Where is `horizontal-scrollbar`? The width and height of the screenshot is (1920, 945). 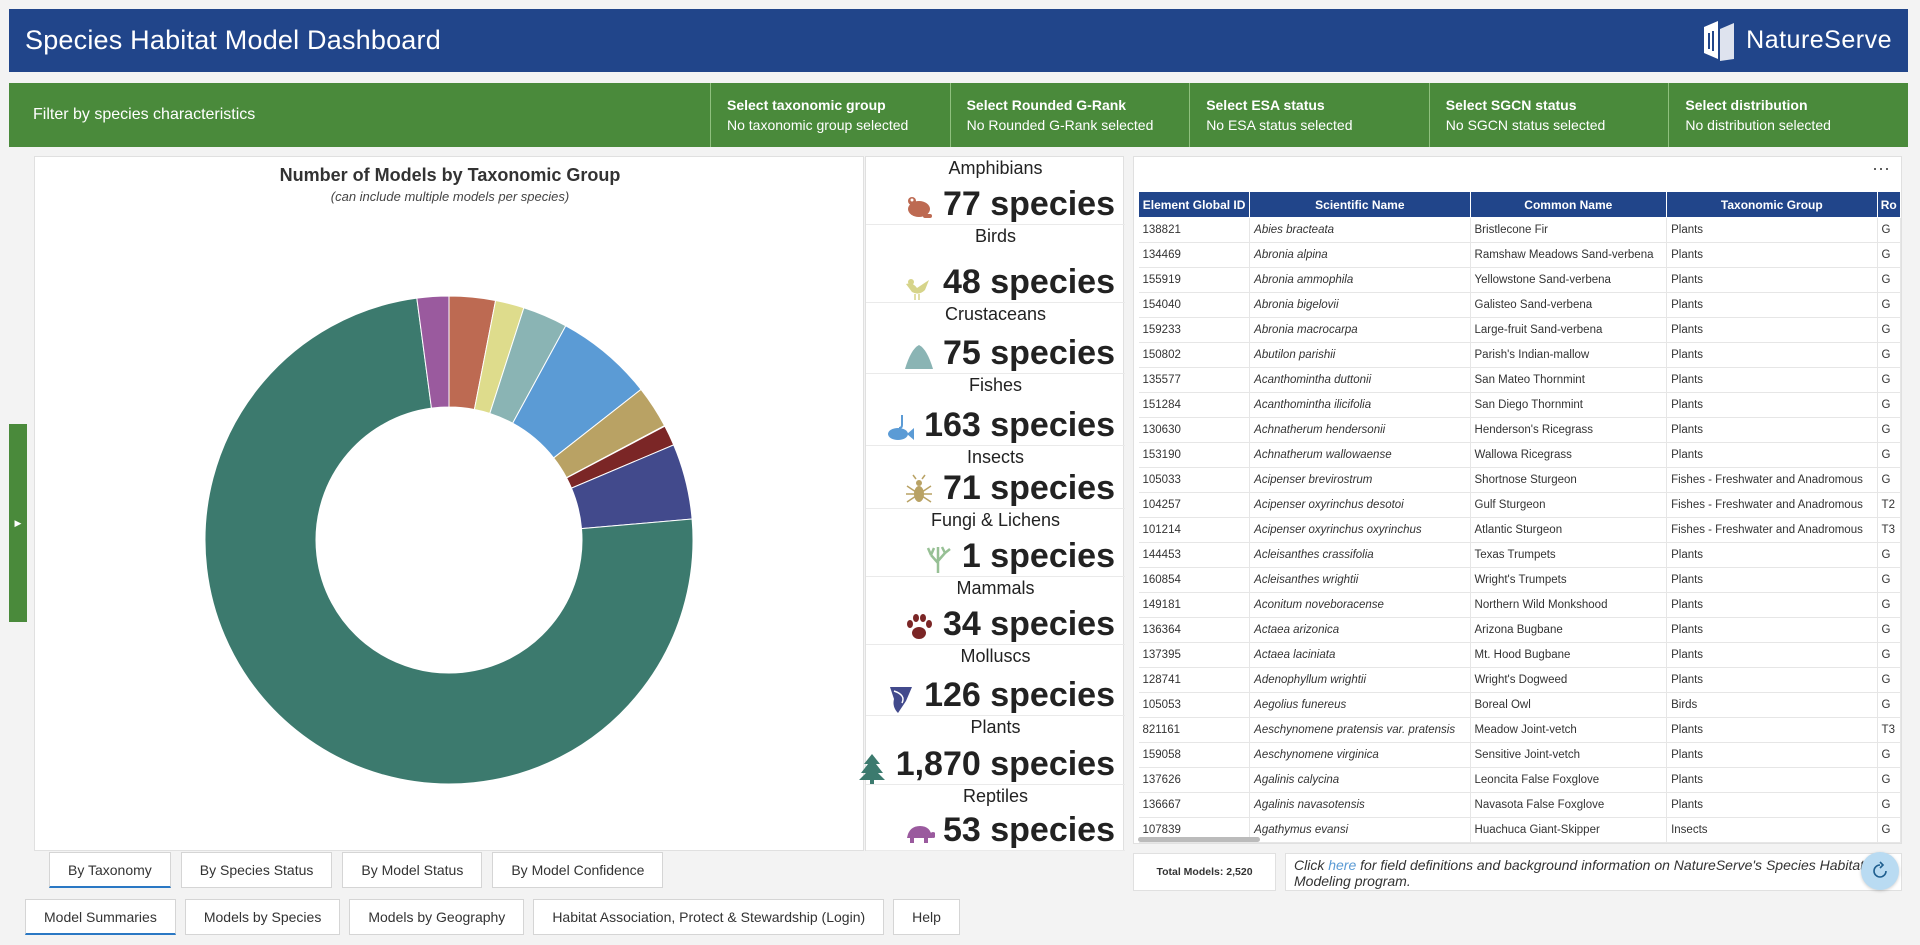
horizontal-scrollbar is located at coordinates (1199, 839).